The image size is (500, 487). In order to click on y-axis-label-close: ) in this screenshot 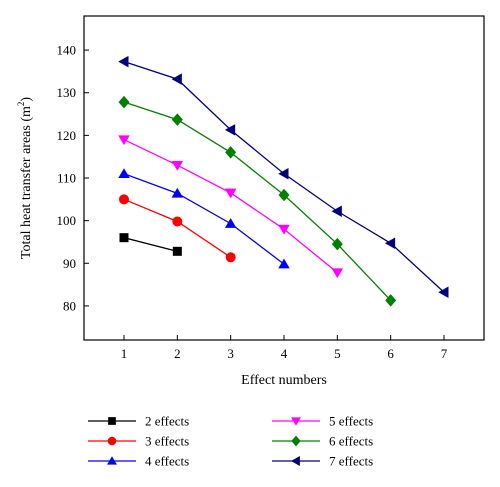, I will do `click(26, 99)`.